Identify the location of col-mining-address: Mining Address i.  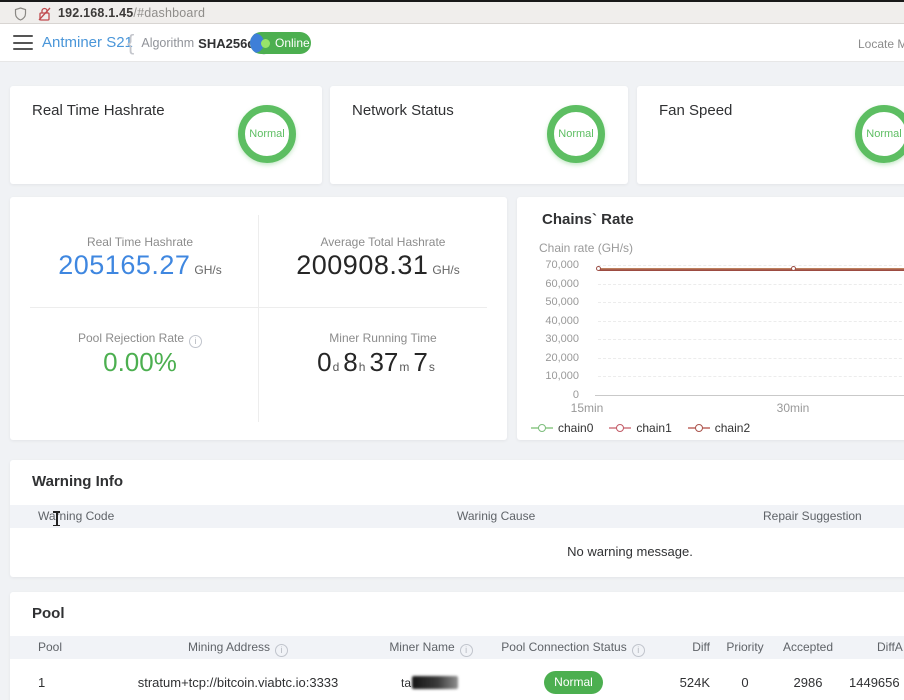
(238, 648).